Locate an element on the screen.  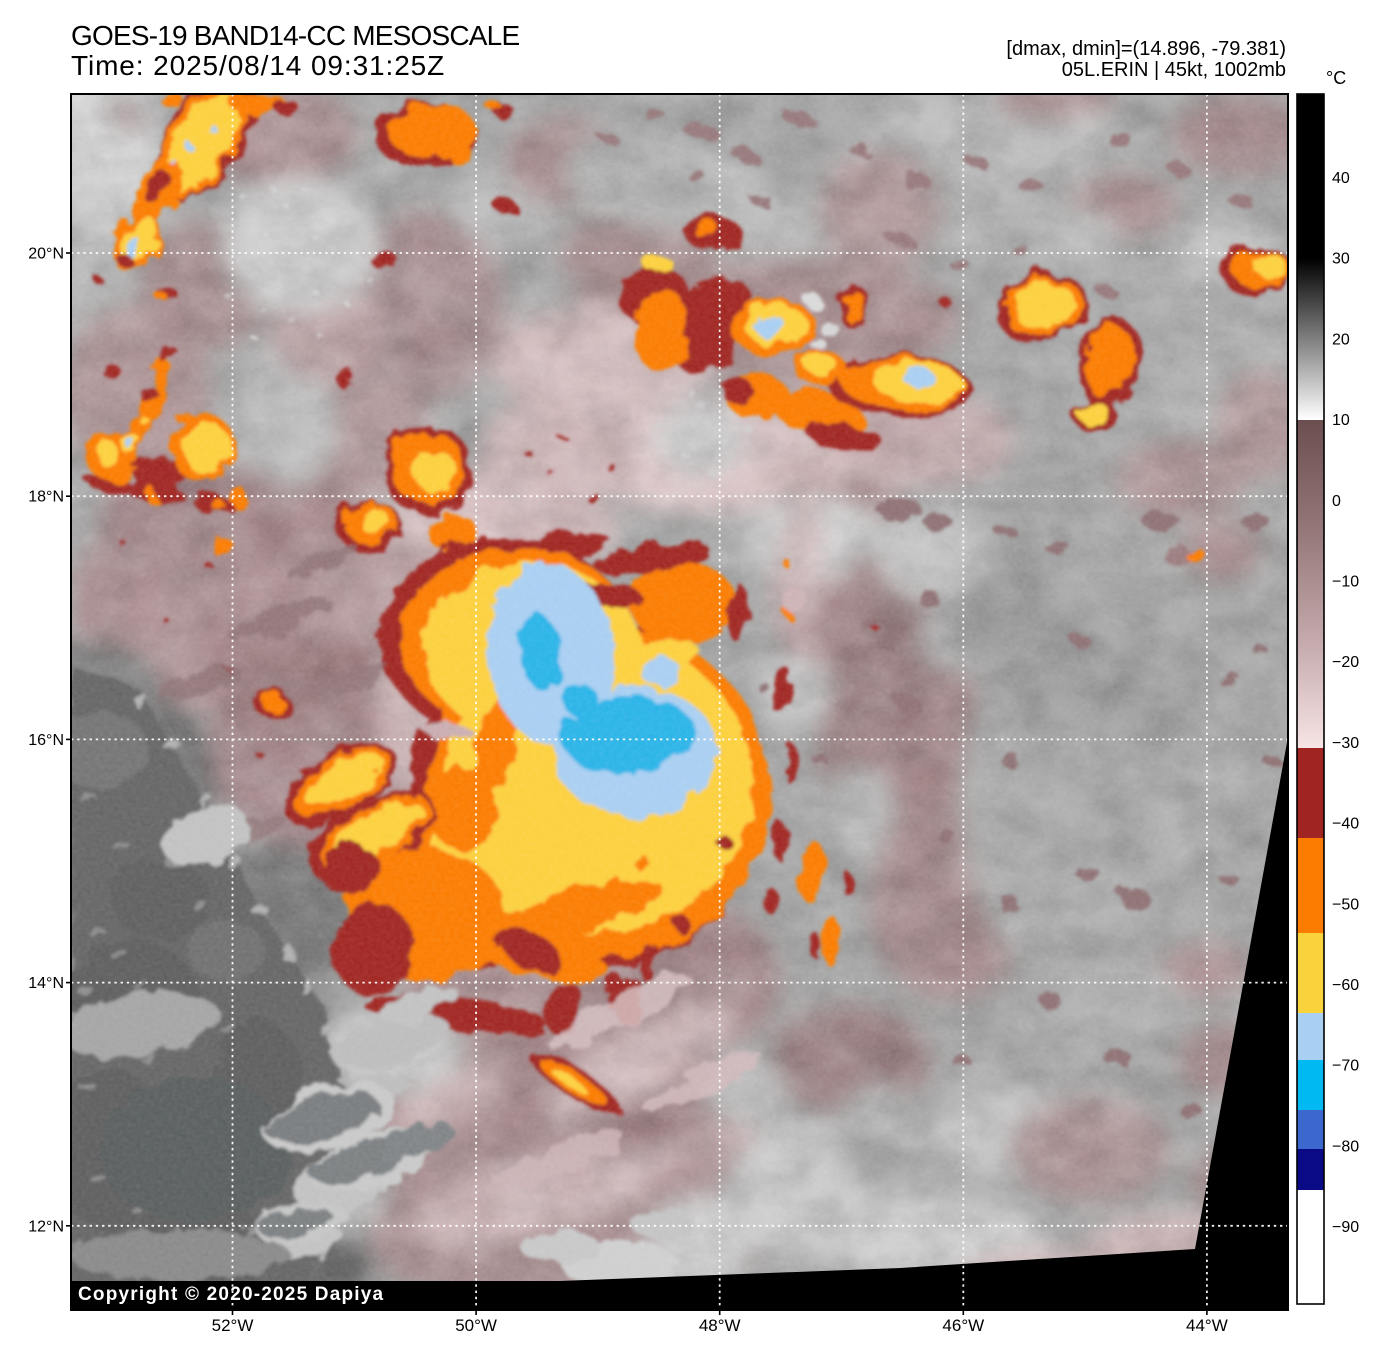
svg-text: −70 is located at coordinates (1345, 1066).